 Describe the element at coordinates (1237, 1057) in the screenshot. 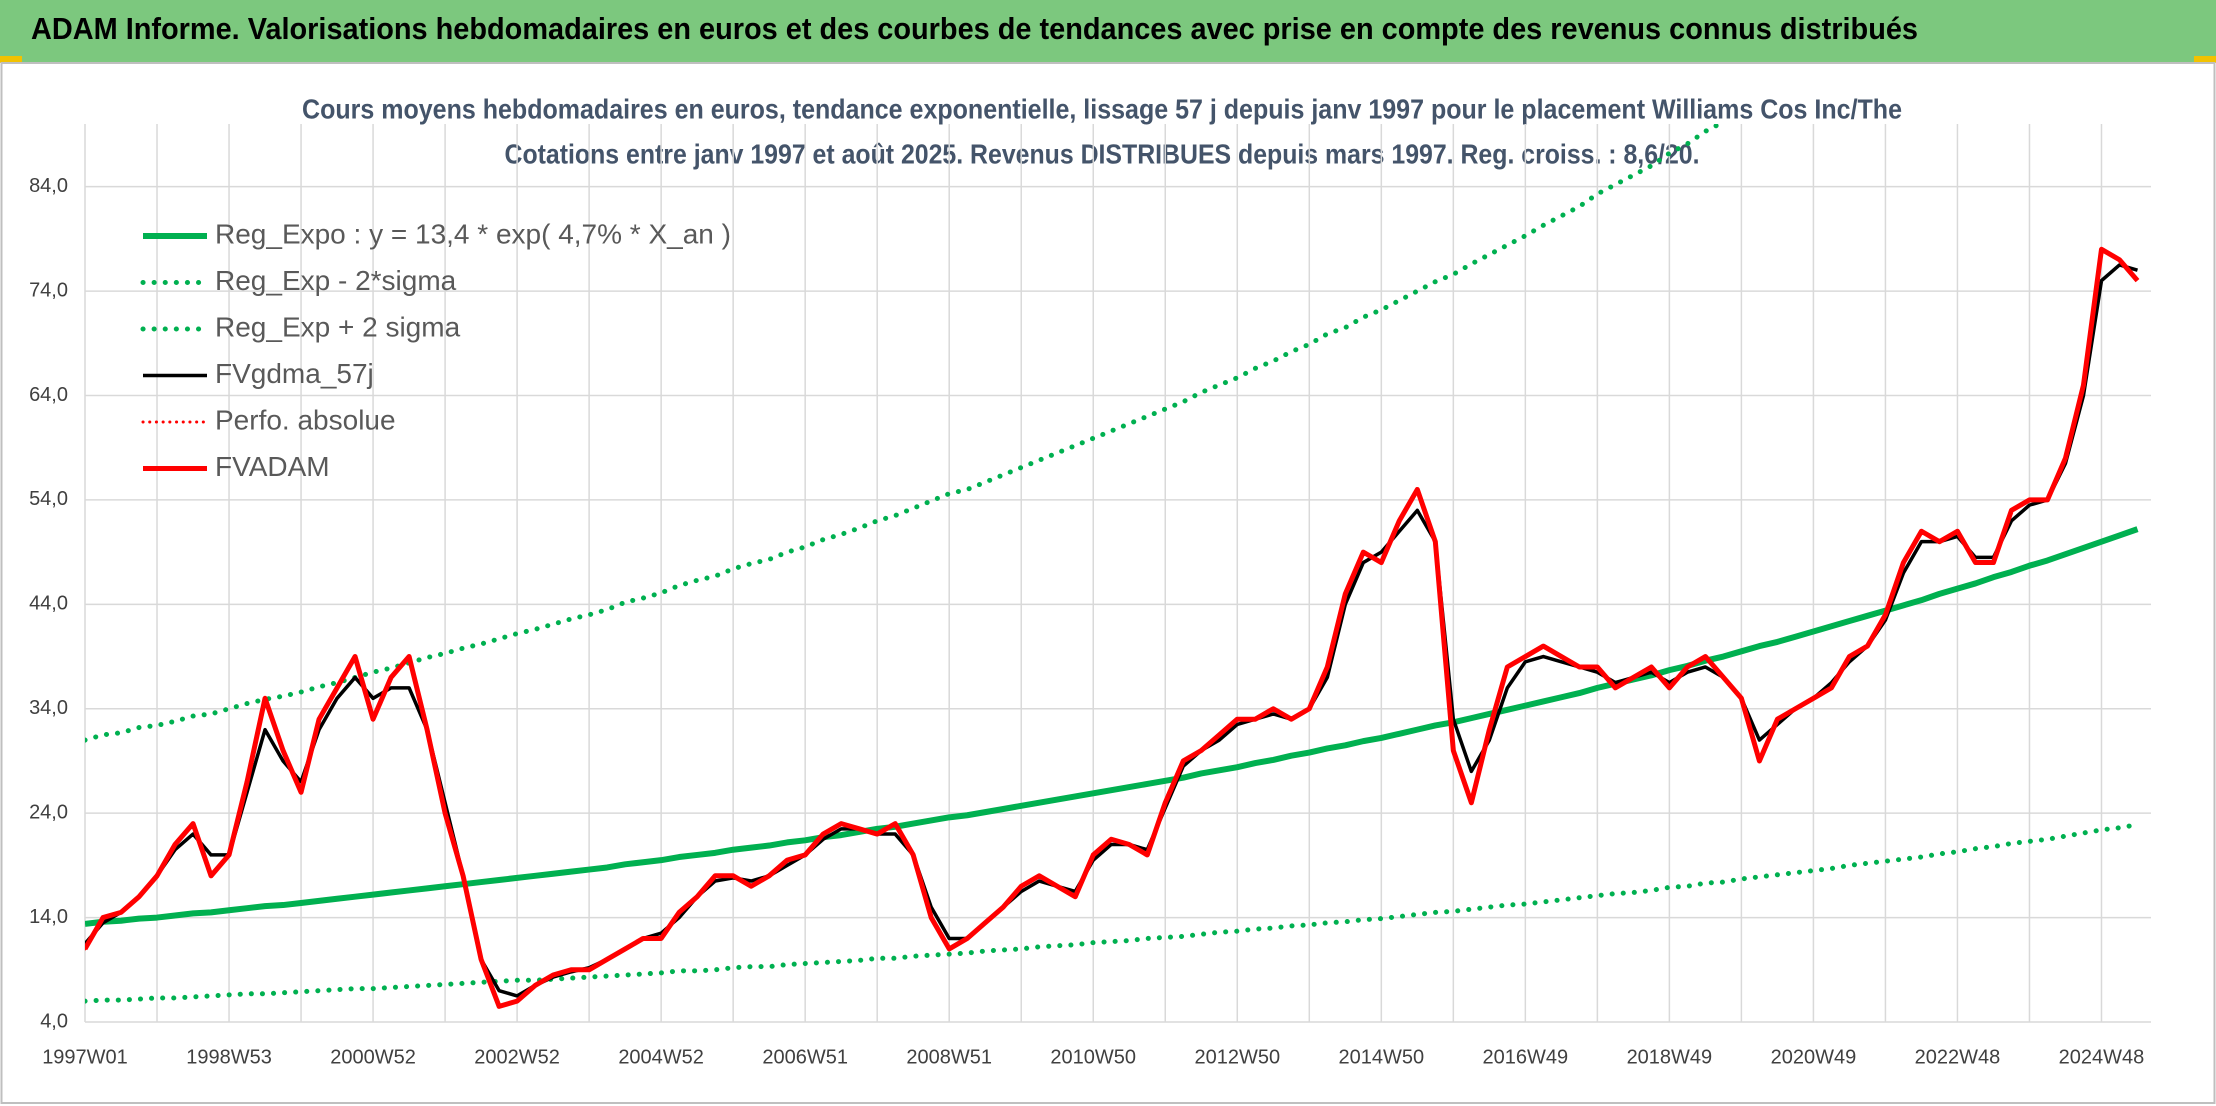

I see `x-tick-label: 2012W50` at that location.